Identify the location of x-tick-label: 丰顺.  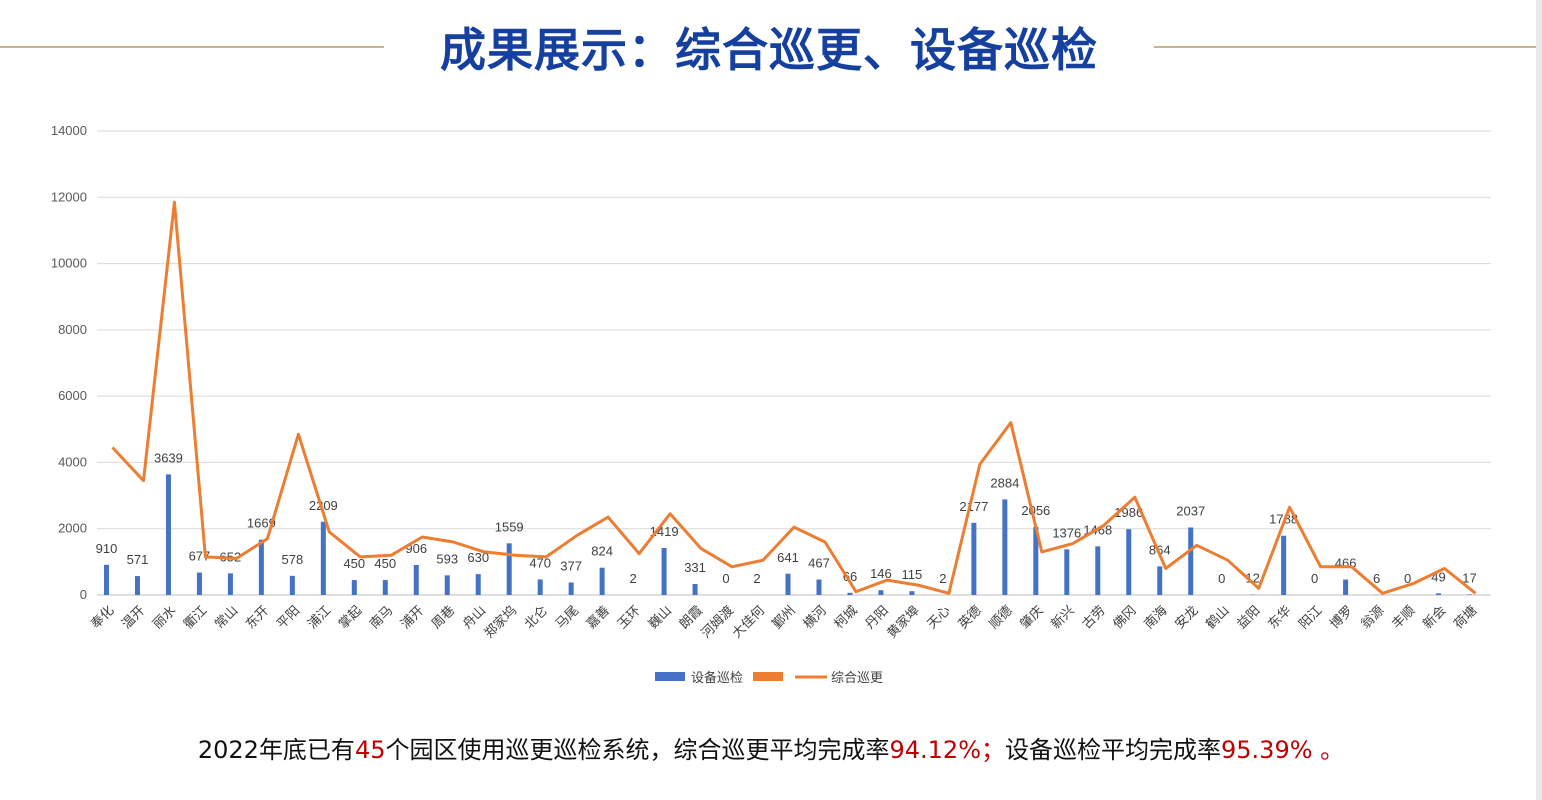
(1403, 617).